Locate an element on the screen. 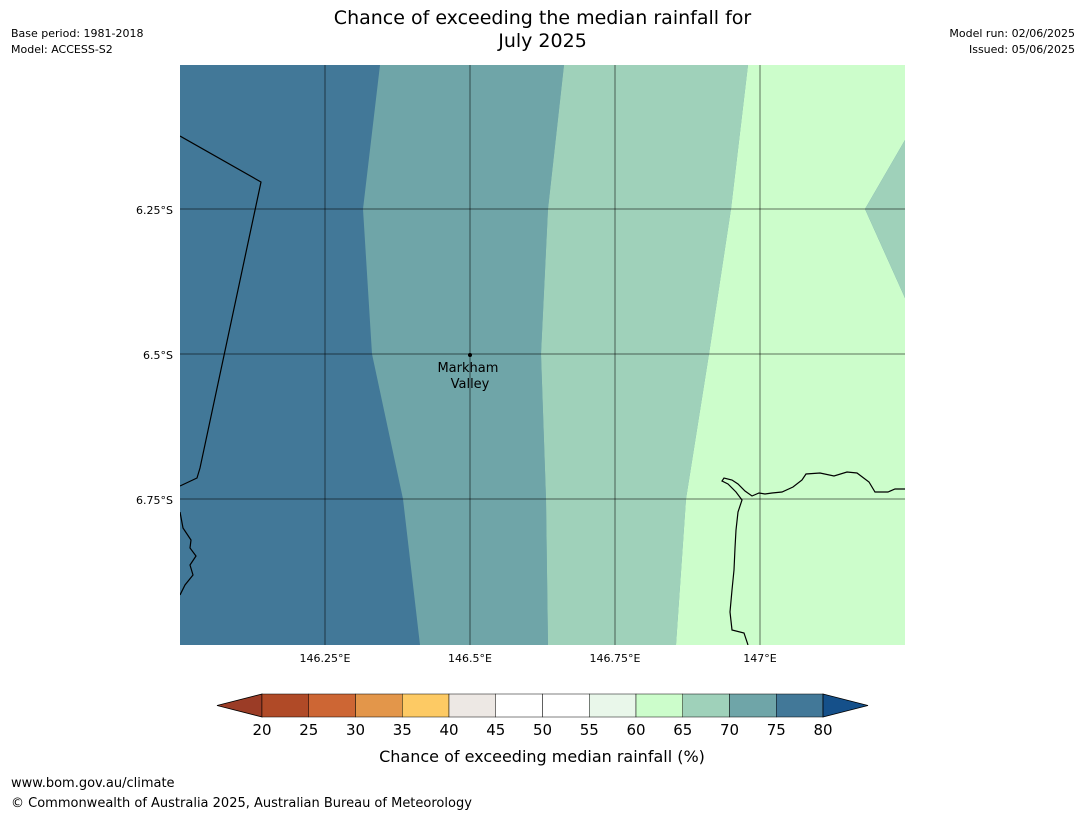 Image resolution: width=1085 pixels, height=816 pixels. boundary-line-west is located at coordinates (221, 311).